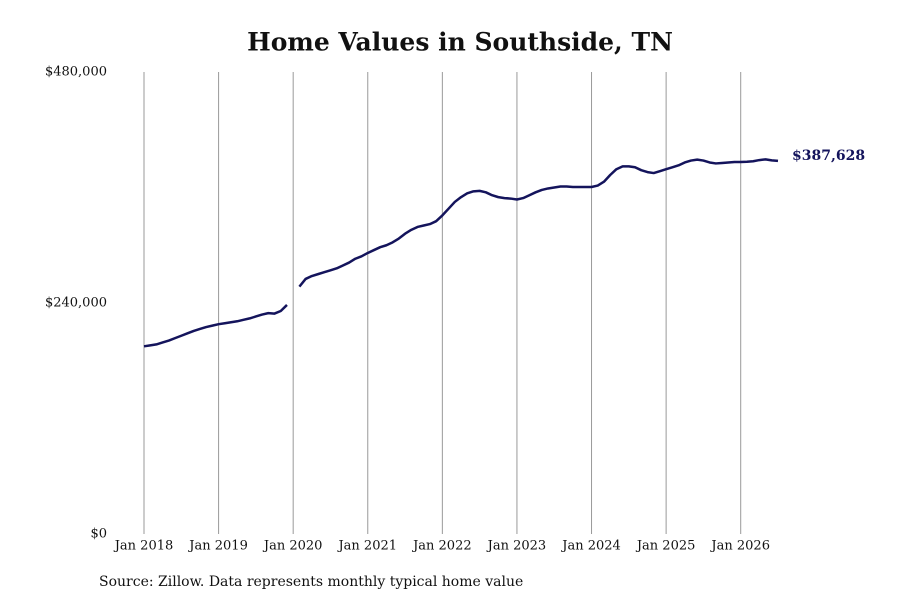 The image size is (900, 600). I want to click on x-tick-label: Jan 2023, so click(516, 546).